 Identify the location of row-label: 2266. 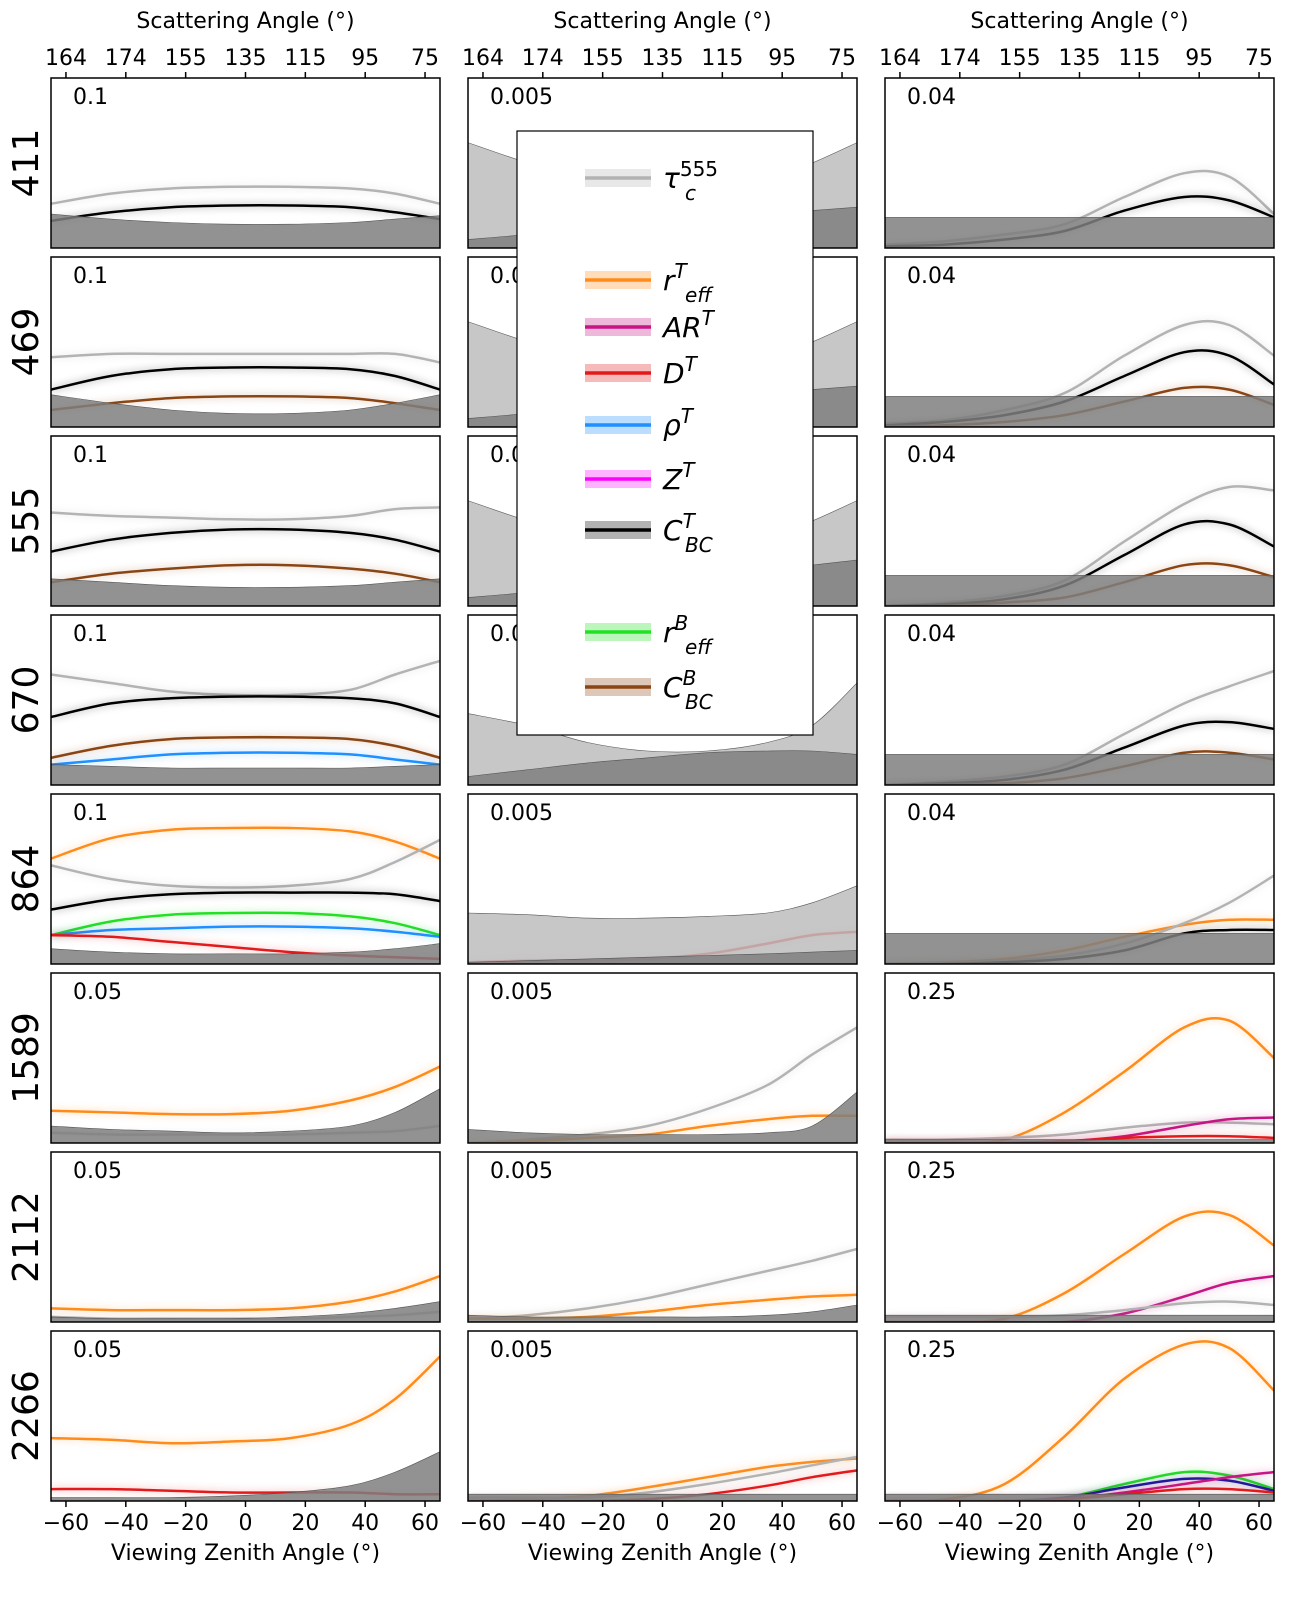
(26, 1416).